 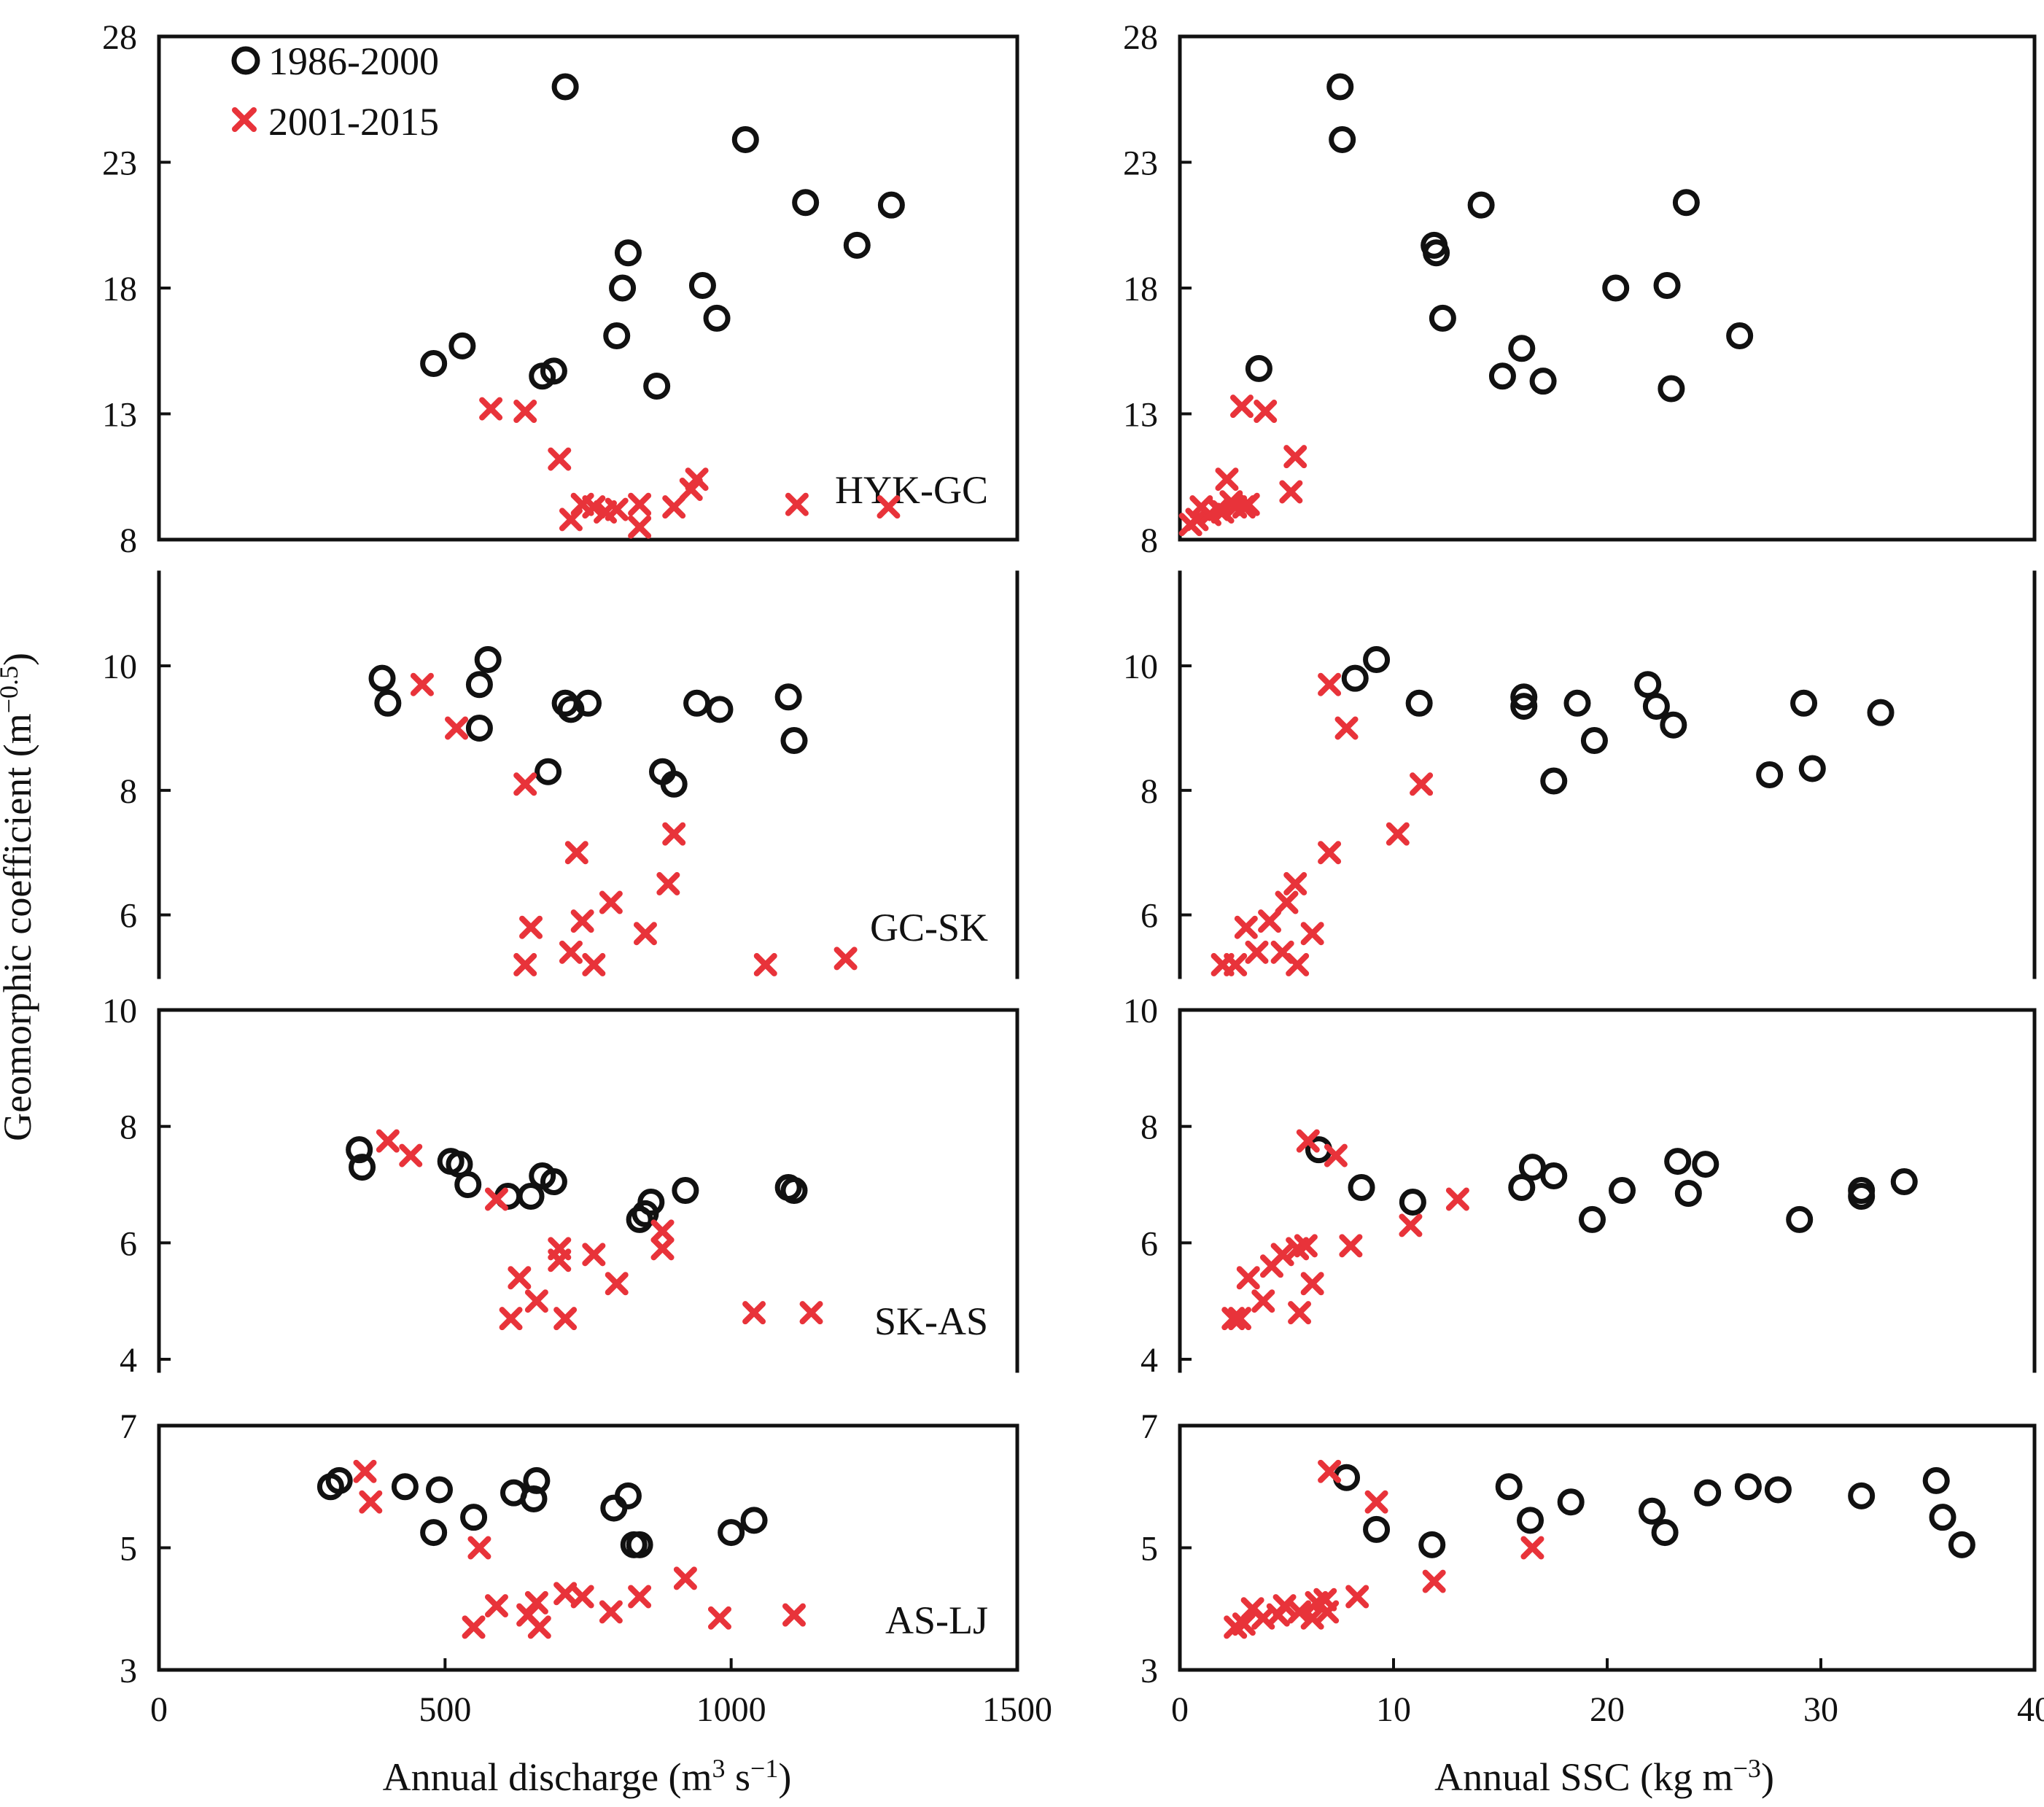 I want to click on x-axis-label-left-mid: s, so click(x=739, y=1777).